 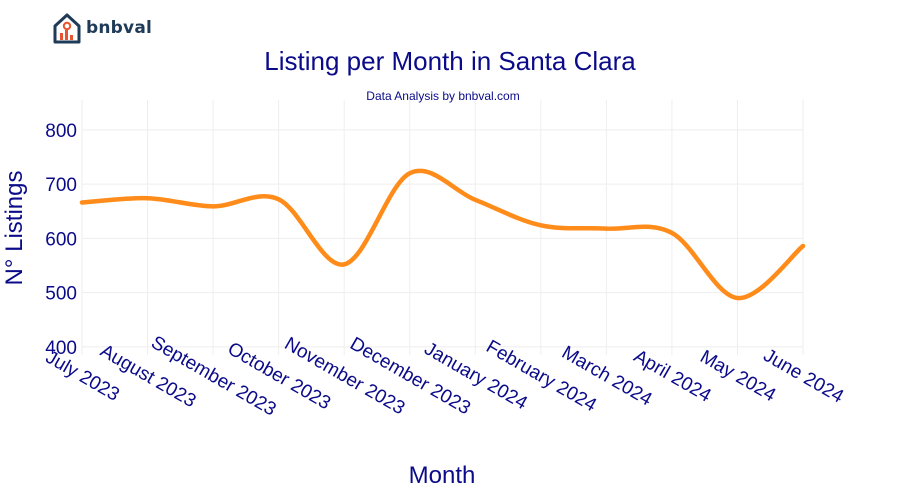 I want to click on y-axis-ticks: 400 500 600 700 800, so click(x=61, y=240).